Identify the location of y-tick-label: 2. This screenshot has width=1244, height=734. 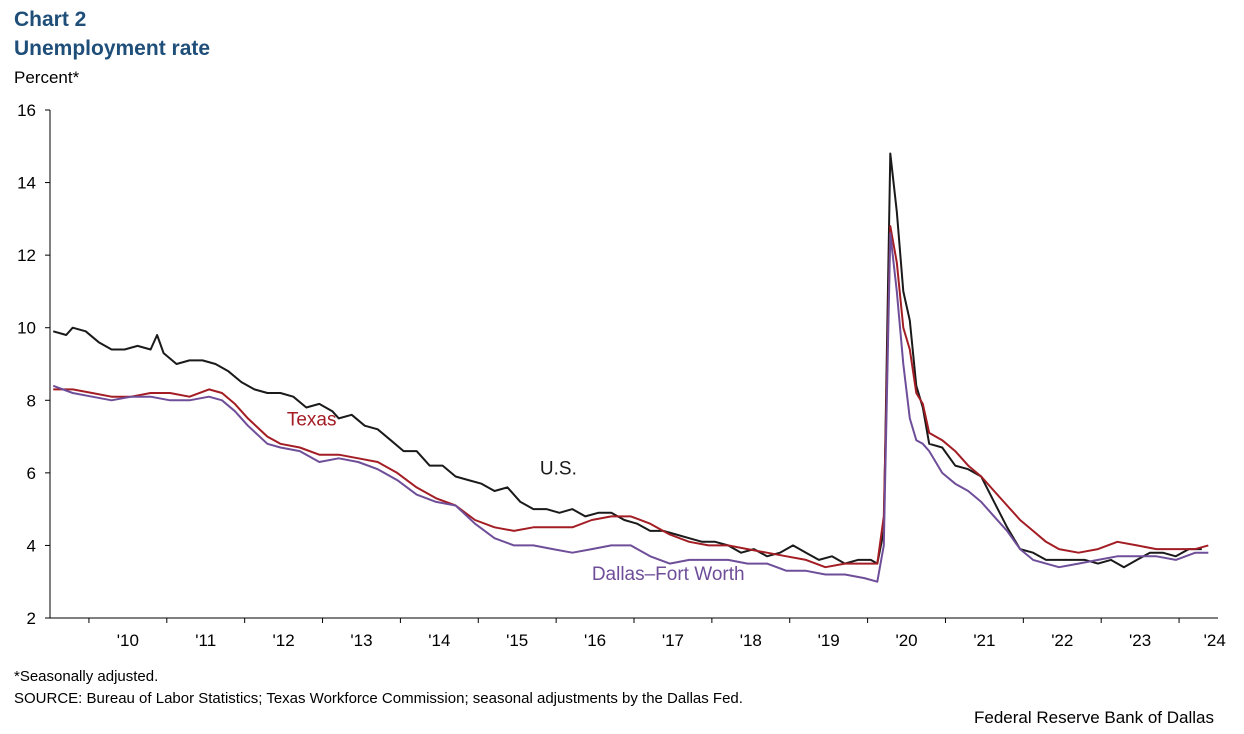
(31, 618).